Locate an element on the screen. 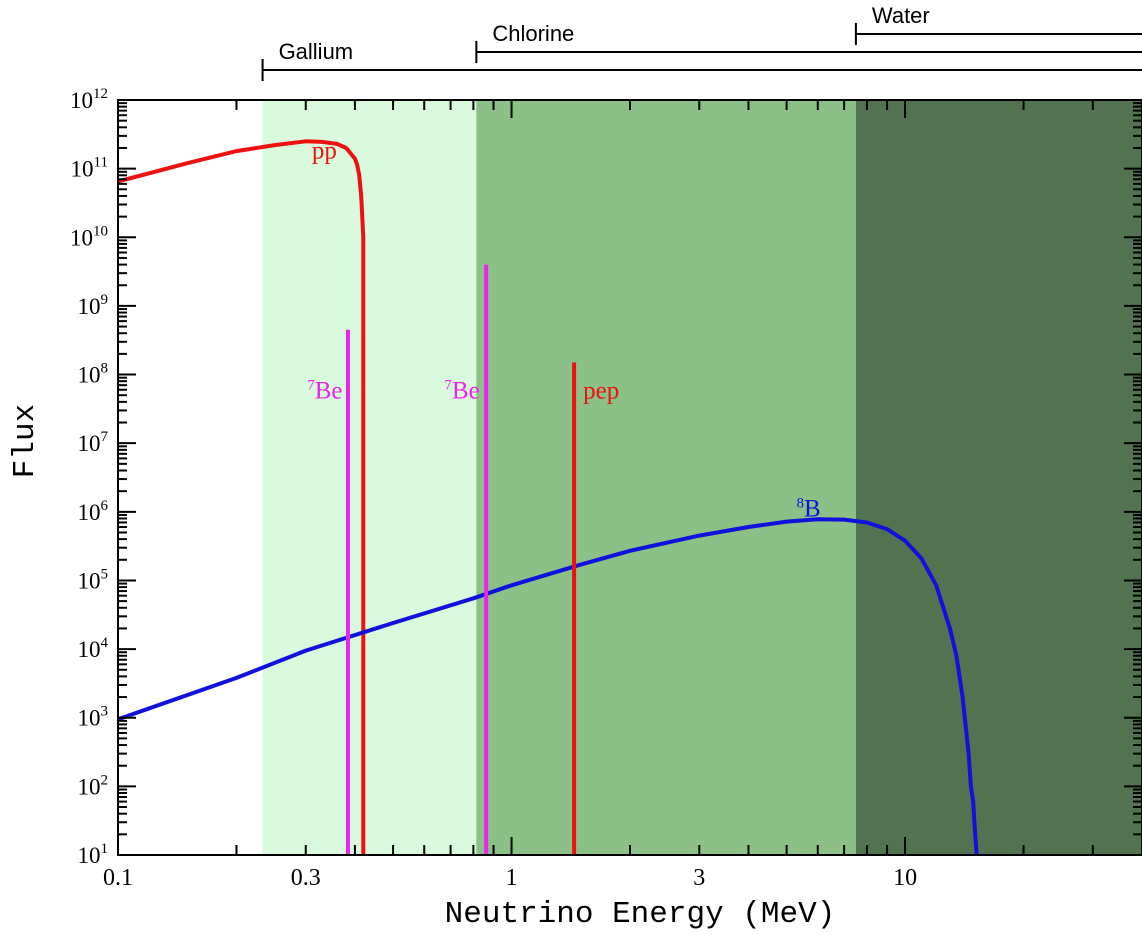 The image size is (1142, 935). y-tick-label: 10⁹ is located at coordinates (93, 305).